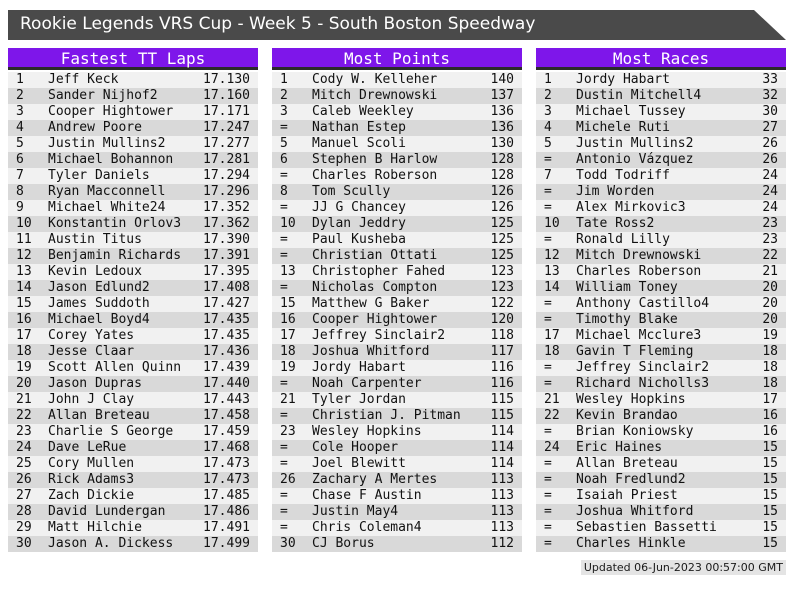  What do you see at coordinates (95, 271) in the screenshot?
I see `name-cell: Kevin Ledoux` at bounding box center [95, 271].